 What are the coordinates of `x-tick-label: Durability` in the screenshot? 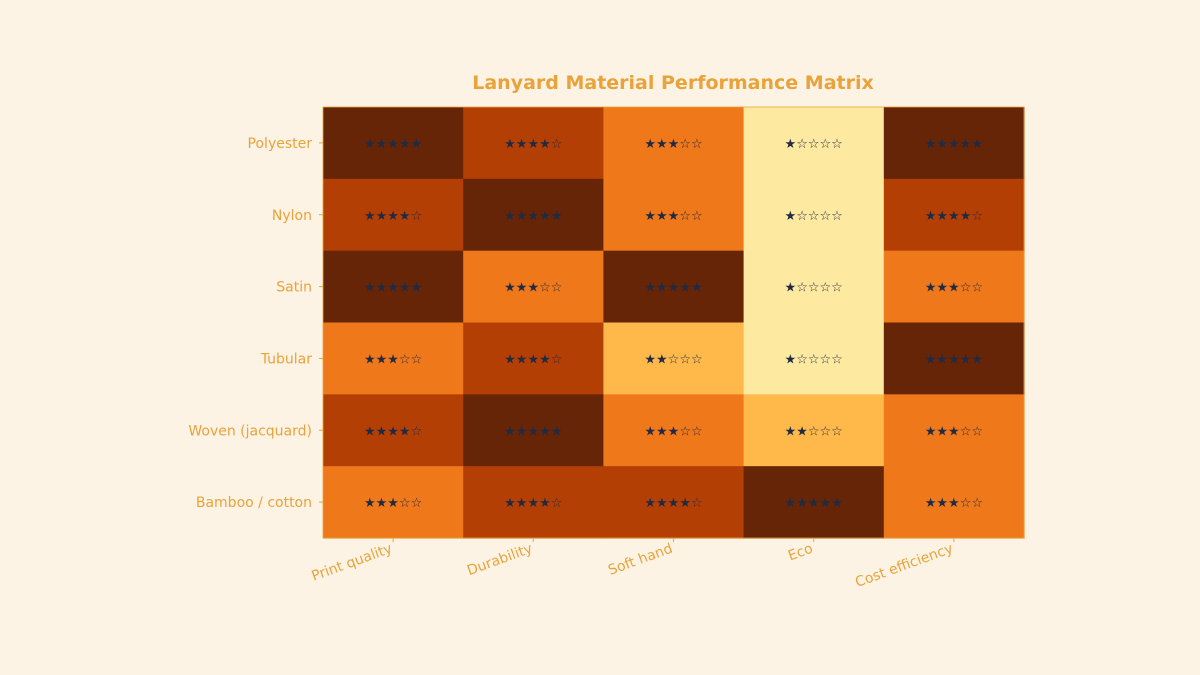 It's located at (500, 560).